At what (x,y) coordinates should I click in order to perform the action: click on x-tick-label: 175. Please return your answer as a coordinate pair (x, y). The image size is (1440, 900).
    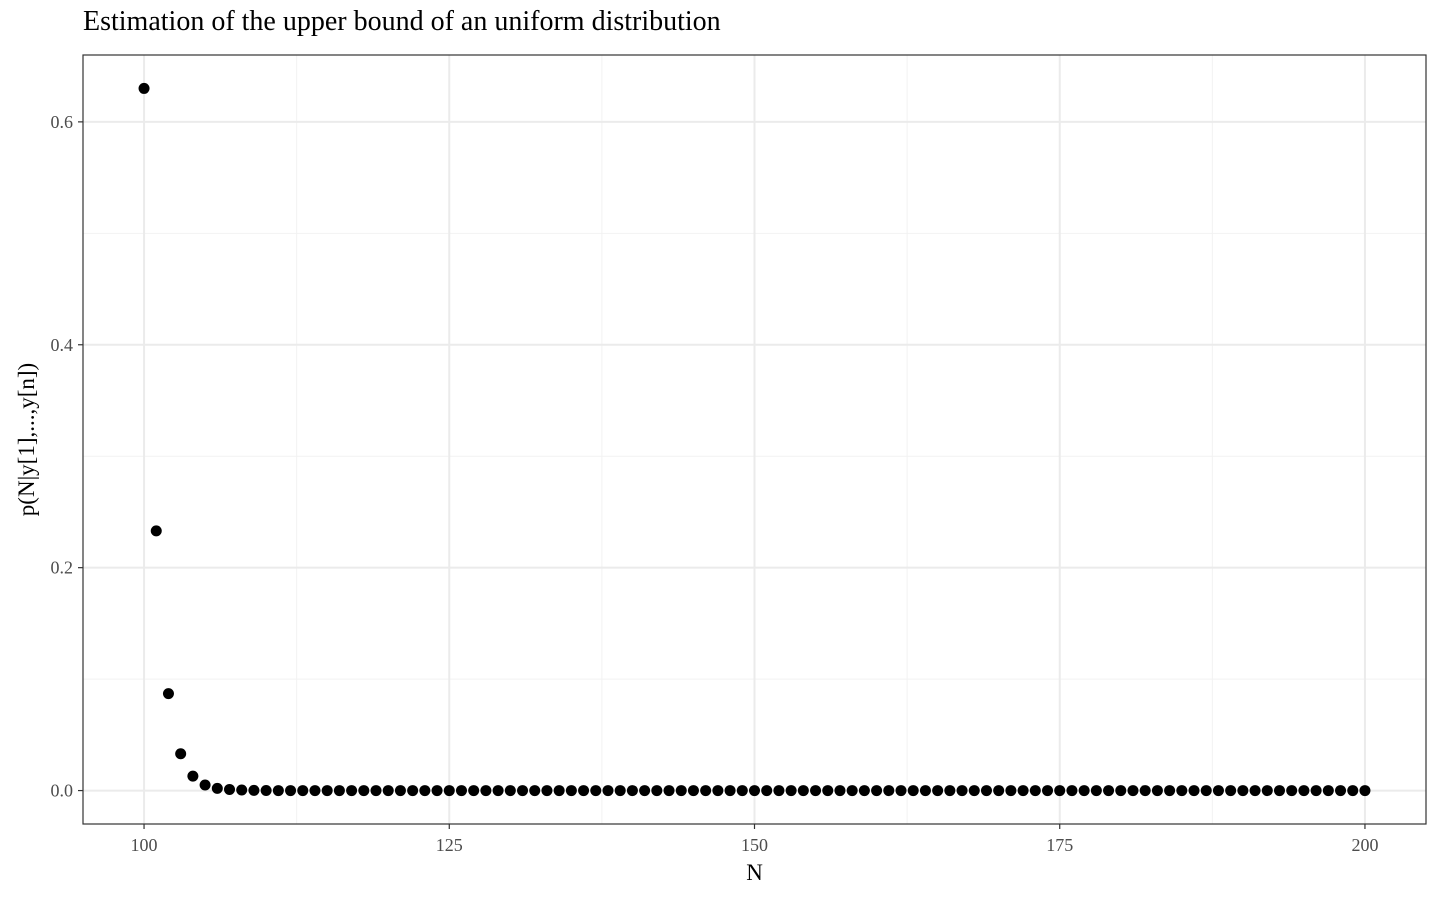
    Looking at the image, I should click on (1059, 845).